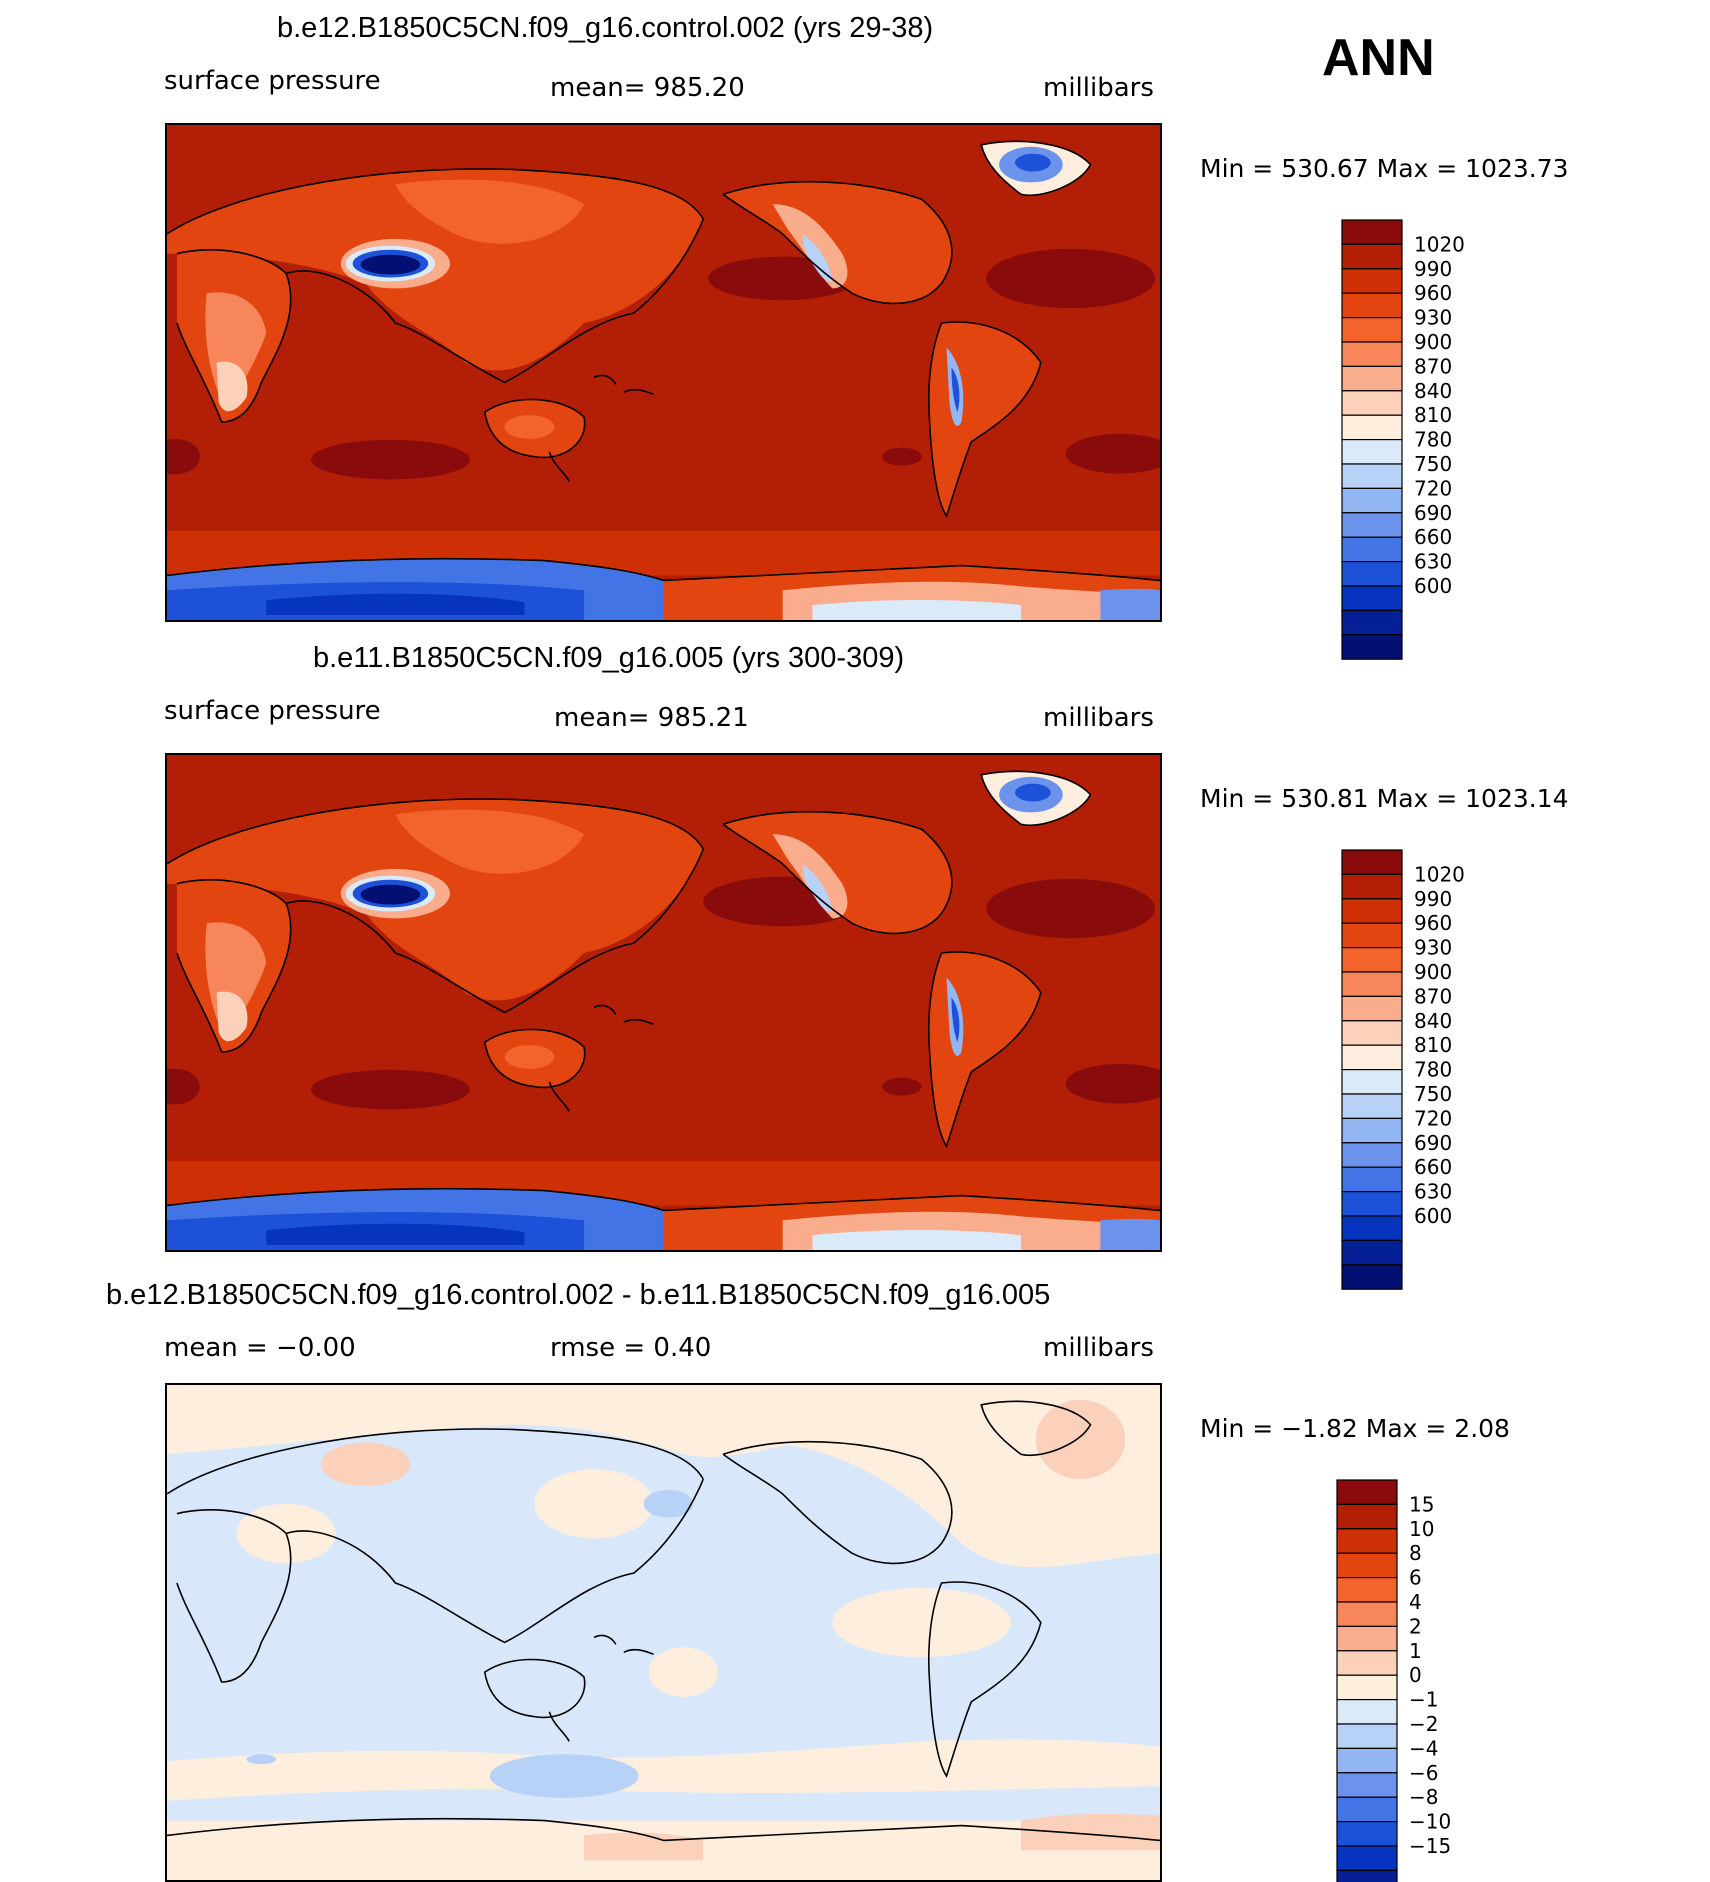 This screenshot has height=1882, width=1710. I want to click on high-south-indian, so click(390, 459).